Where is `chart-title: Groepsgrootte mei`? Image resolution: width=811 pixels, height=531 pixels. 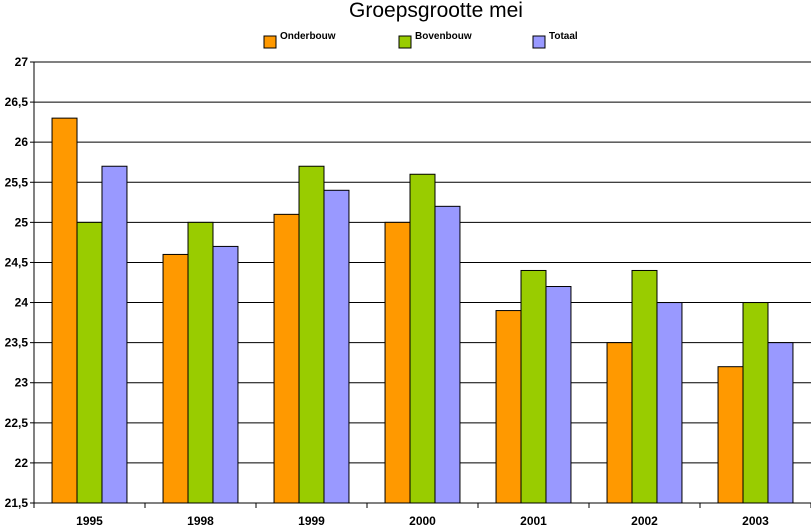
chart-title: Groepsgrootte mei is located at coordinates (436, 11).